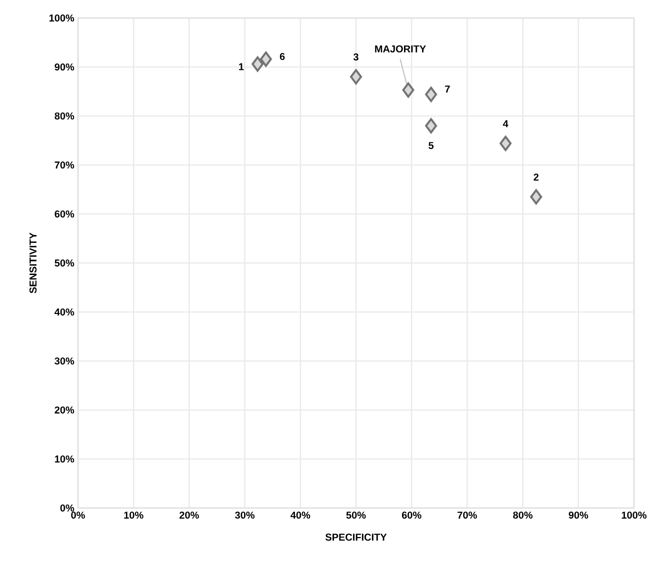  I want to click on y-tick-label: 60%, so click(64, 214).